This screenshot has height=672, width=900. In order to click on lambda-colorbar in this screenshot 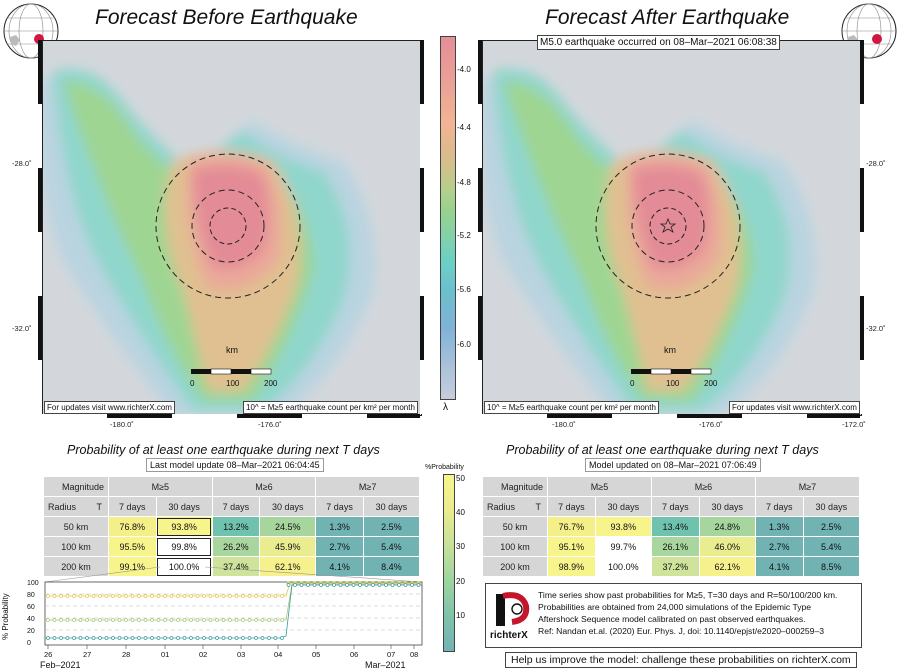, I will do `click(448, 218)`.